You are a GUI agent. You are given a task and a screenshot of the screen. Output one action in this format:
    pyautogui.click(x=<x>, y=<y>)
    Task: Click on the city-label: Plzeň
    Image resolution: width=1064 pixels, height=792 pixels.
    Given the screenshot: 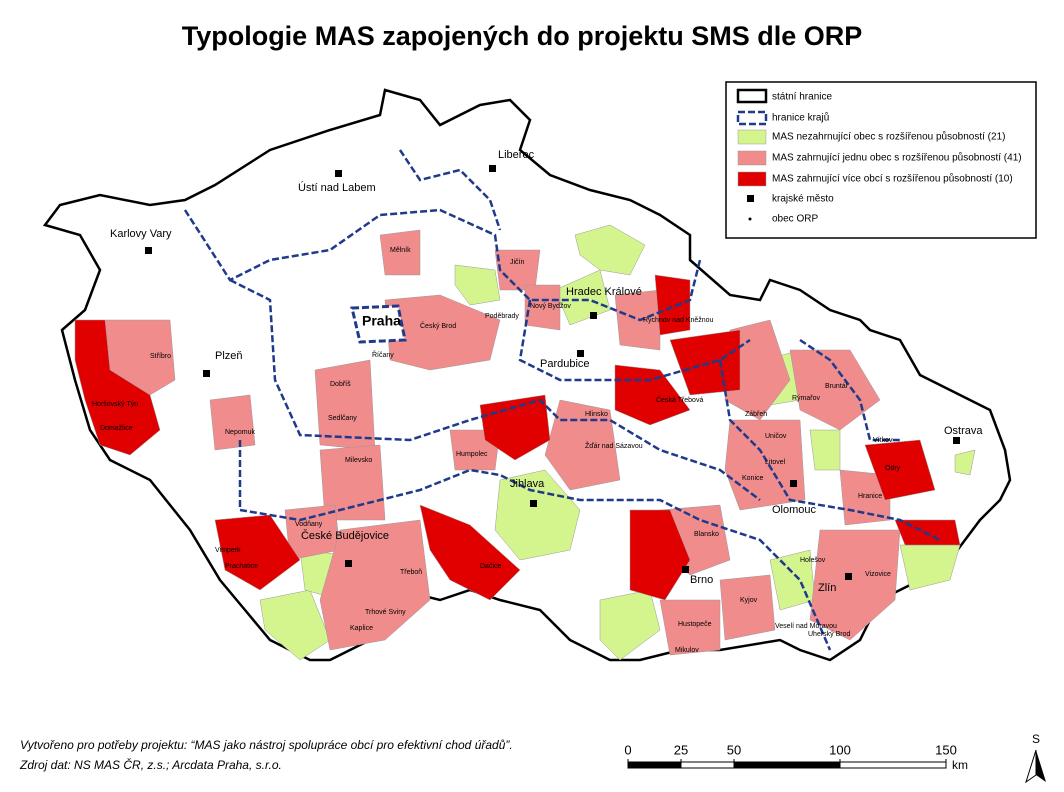 What is the action you would take?
    pyautogui.click(x=229, y=356)
    